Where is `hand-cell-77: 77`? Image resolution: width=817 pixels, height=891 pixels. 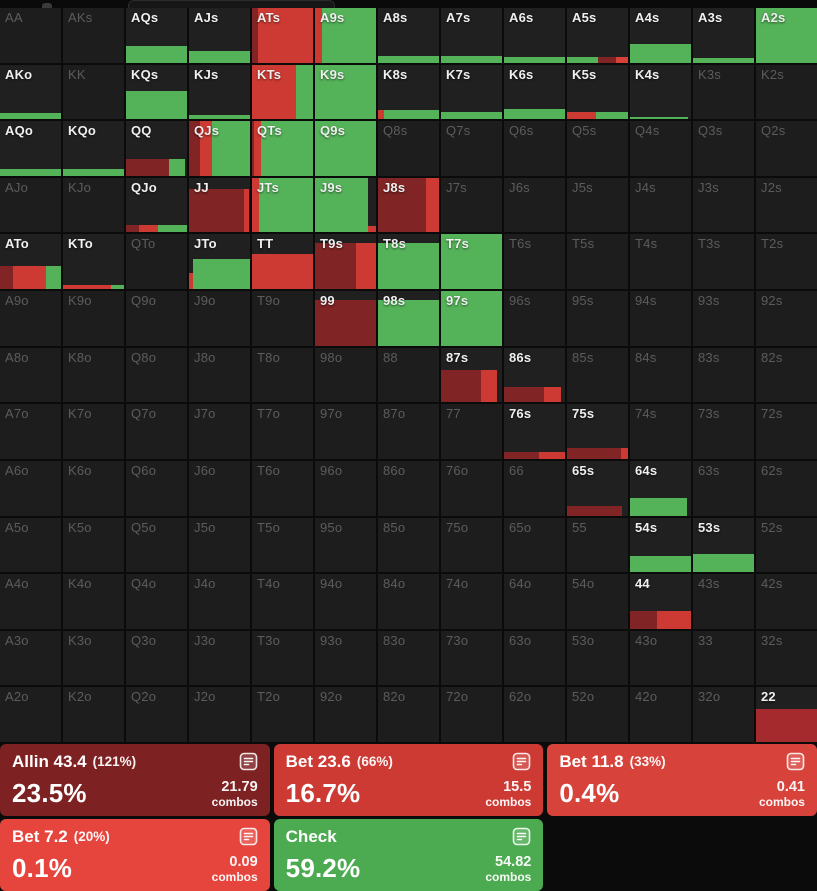 hand-cell-77: 77 is located at coordinates (471, 431).